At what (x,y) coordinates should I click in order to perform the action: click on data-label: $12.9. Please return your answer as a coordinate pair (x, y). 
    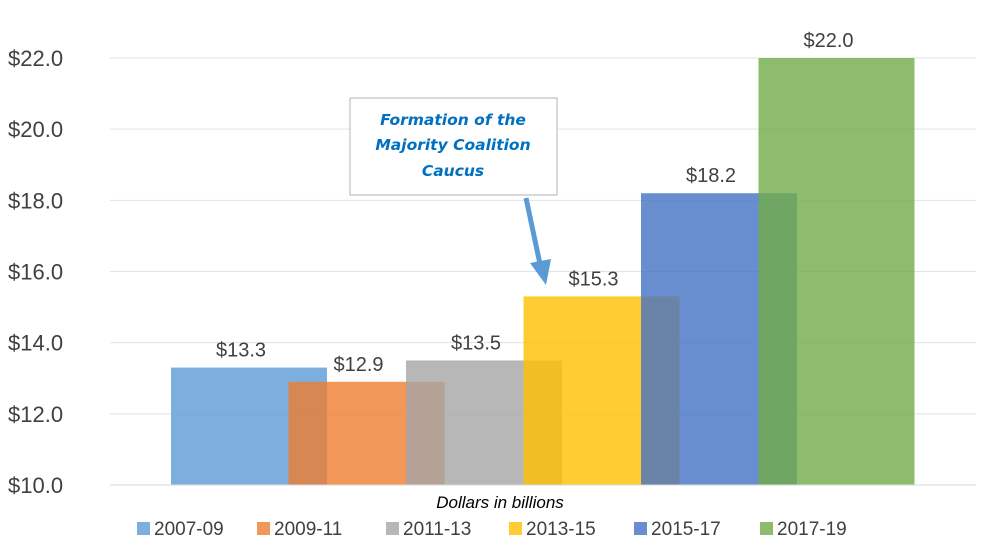
    Looking at the image, I should click on (358, 365).